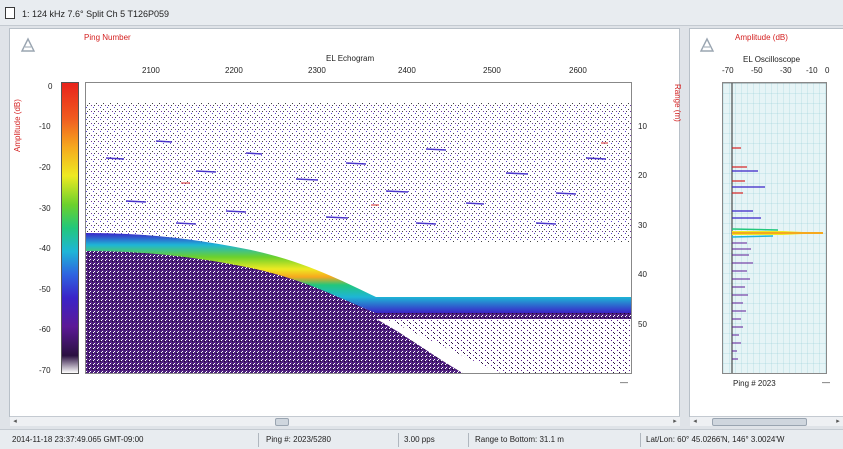  I want to click on status-ping: Ping #: 2023/5280, so click(298, 439).